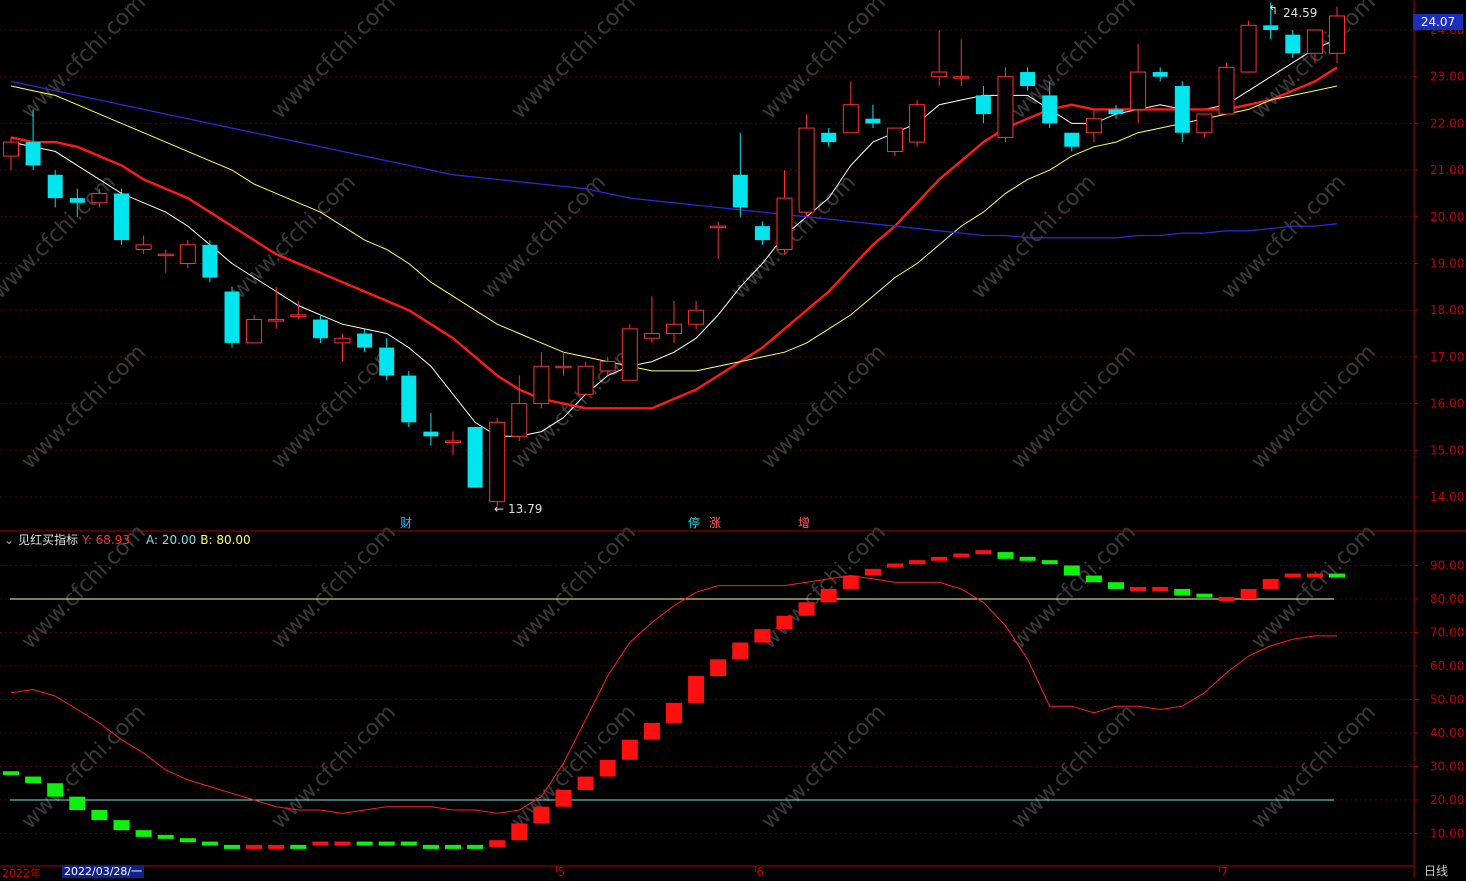  I want to click on event-marker-rise: 涨, so click(715, 522).